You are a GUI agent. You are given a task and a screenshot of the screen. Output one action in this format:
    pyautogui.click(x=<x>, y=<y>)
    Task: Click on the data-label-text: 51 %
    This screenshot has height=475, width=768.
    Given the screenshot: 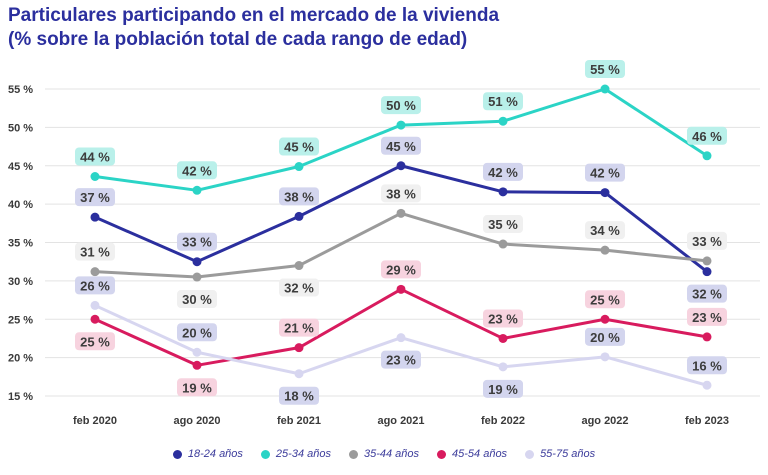 What is the action you would take?
    pyautogui.click(x=503, y=101)
    